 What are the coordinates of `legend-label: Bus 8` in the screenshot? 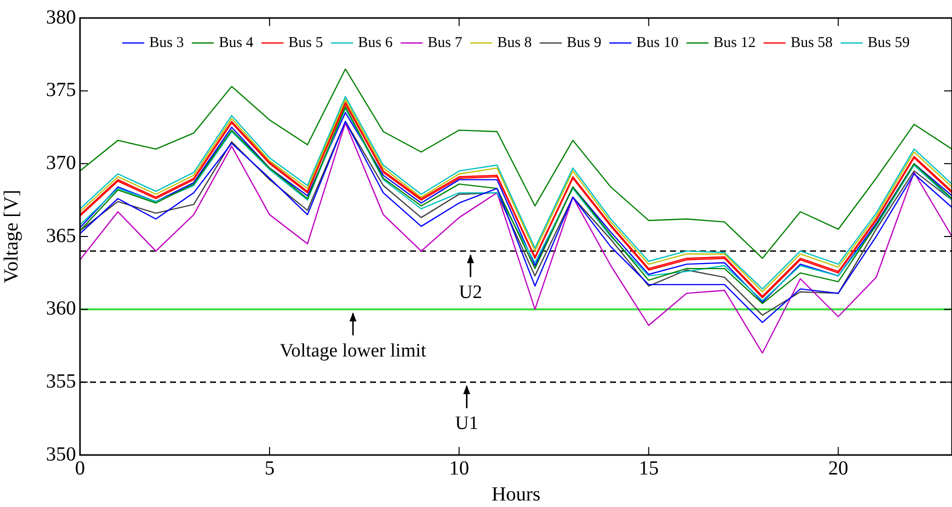 It's located at (514, 42).